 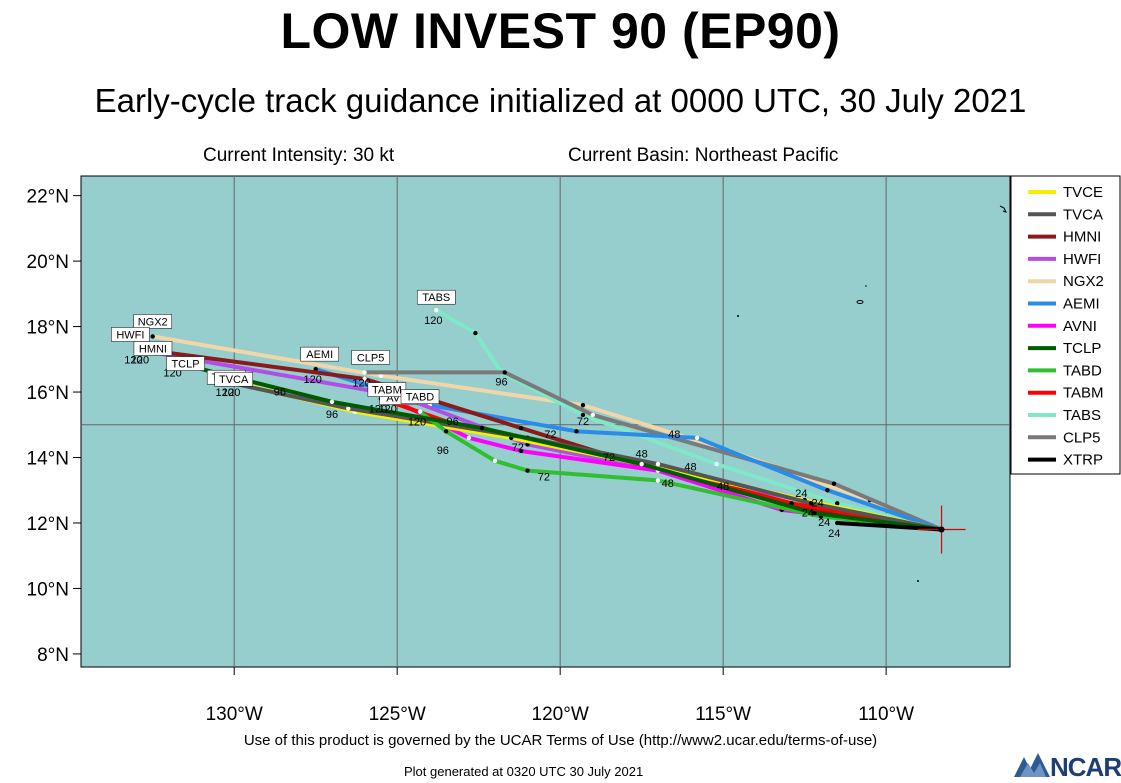 What do you see at coordinates (397, 714) in the screenshot?
I see `lon-tick-label: 125°W` at bounding box center [397, 714].